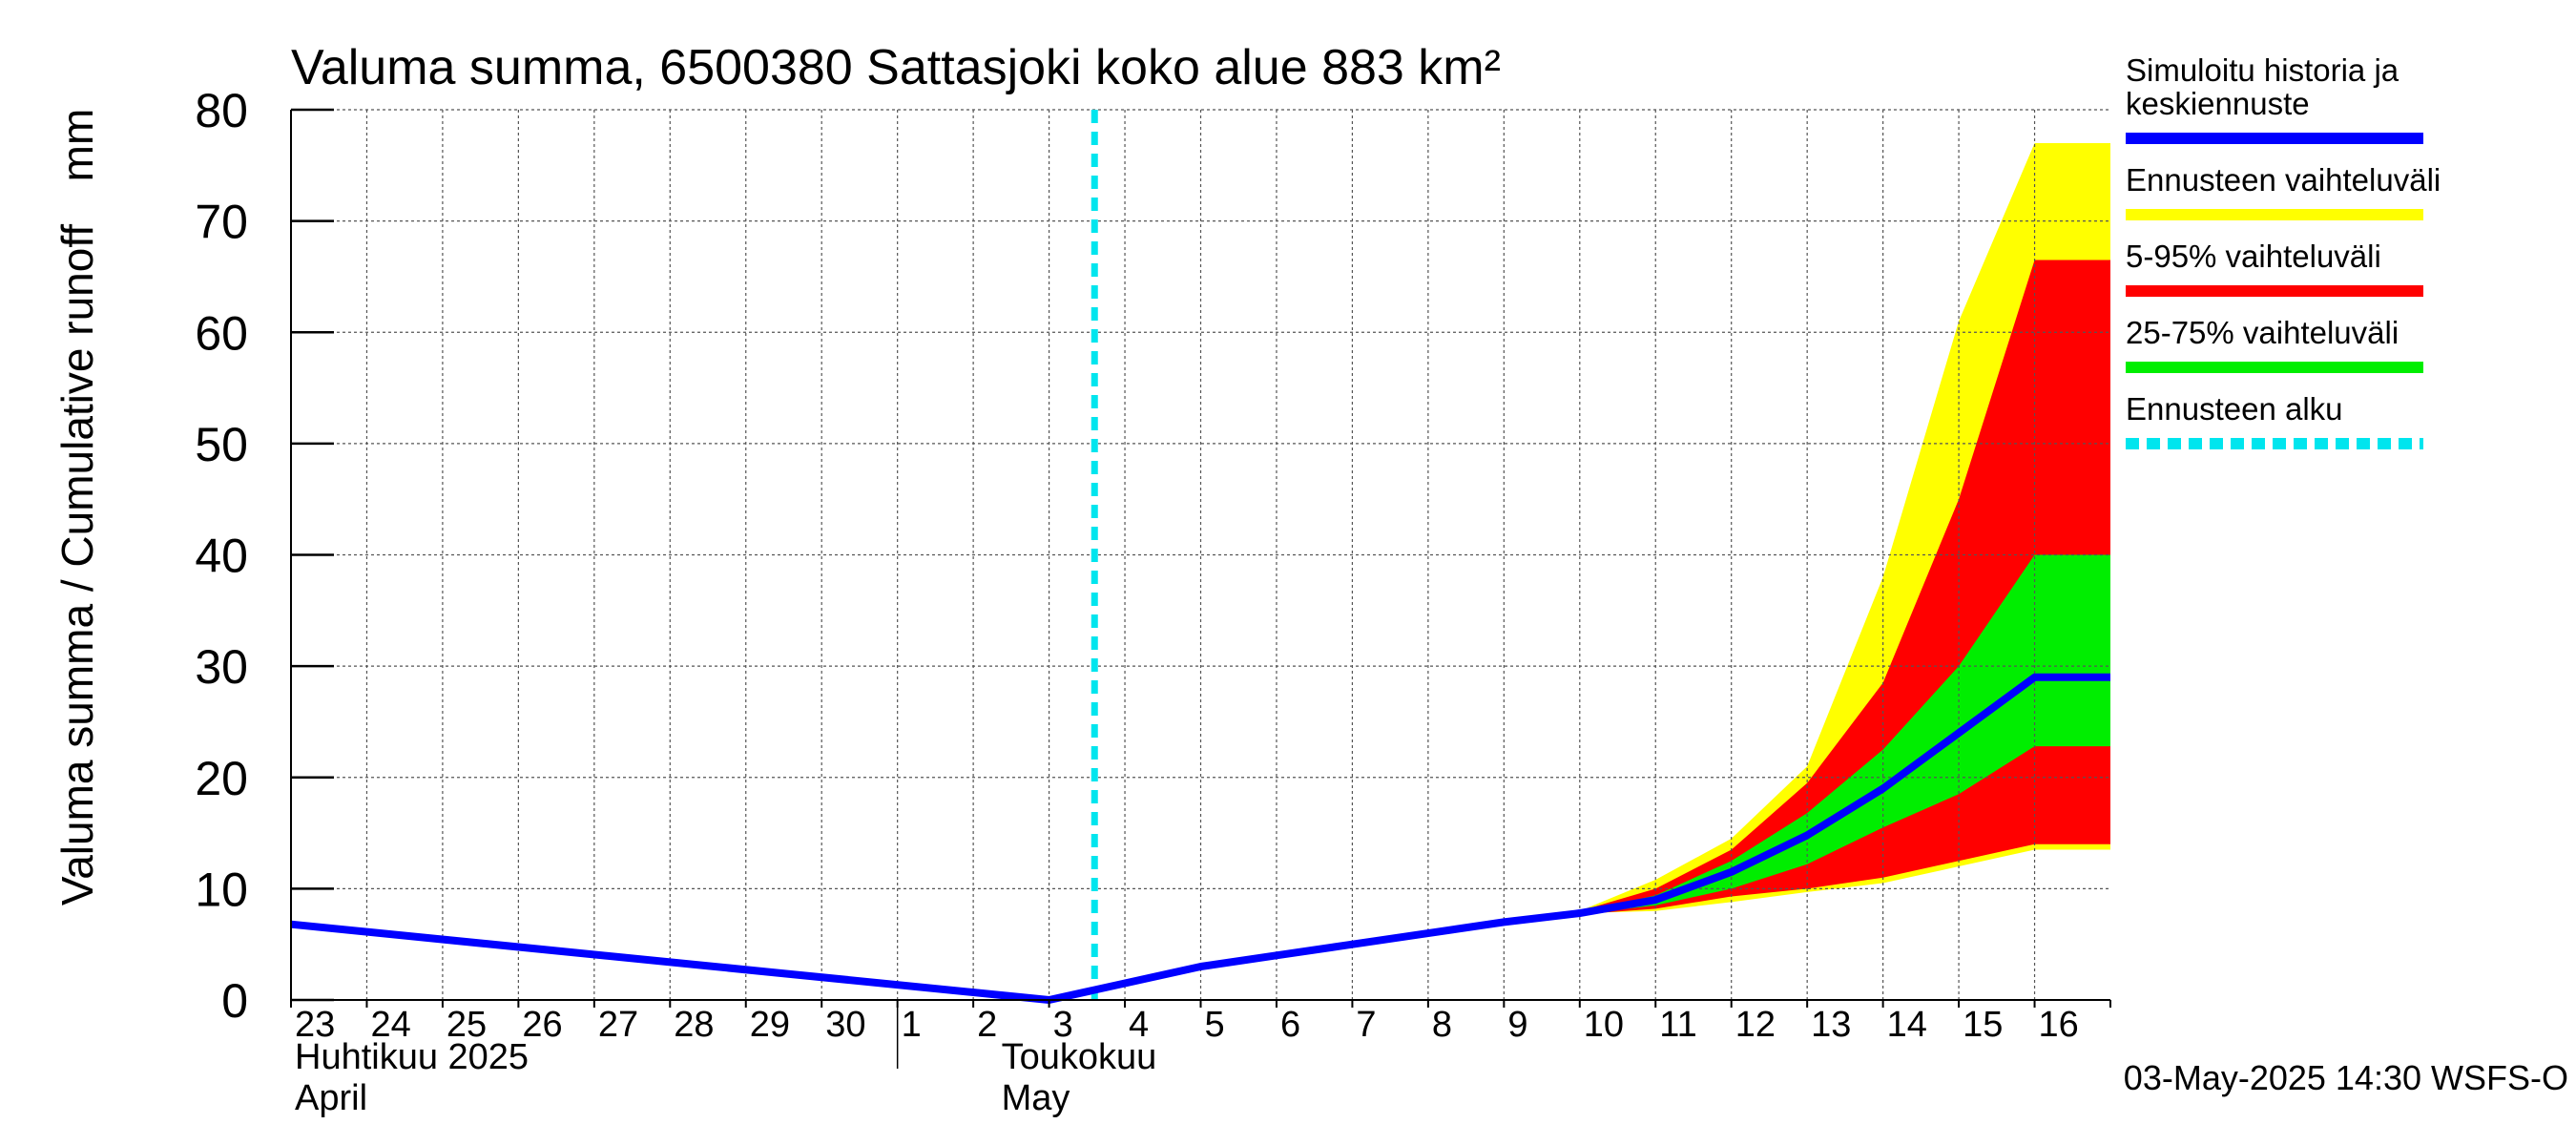 The height and width of the screenshot is (1145, 2576). Describe the element at coordinates (331, 1098) in the screenshot. I see `month-label-en: April` at that location.